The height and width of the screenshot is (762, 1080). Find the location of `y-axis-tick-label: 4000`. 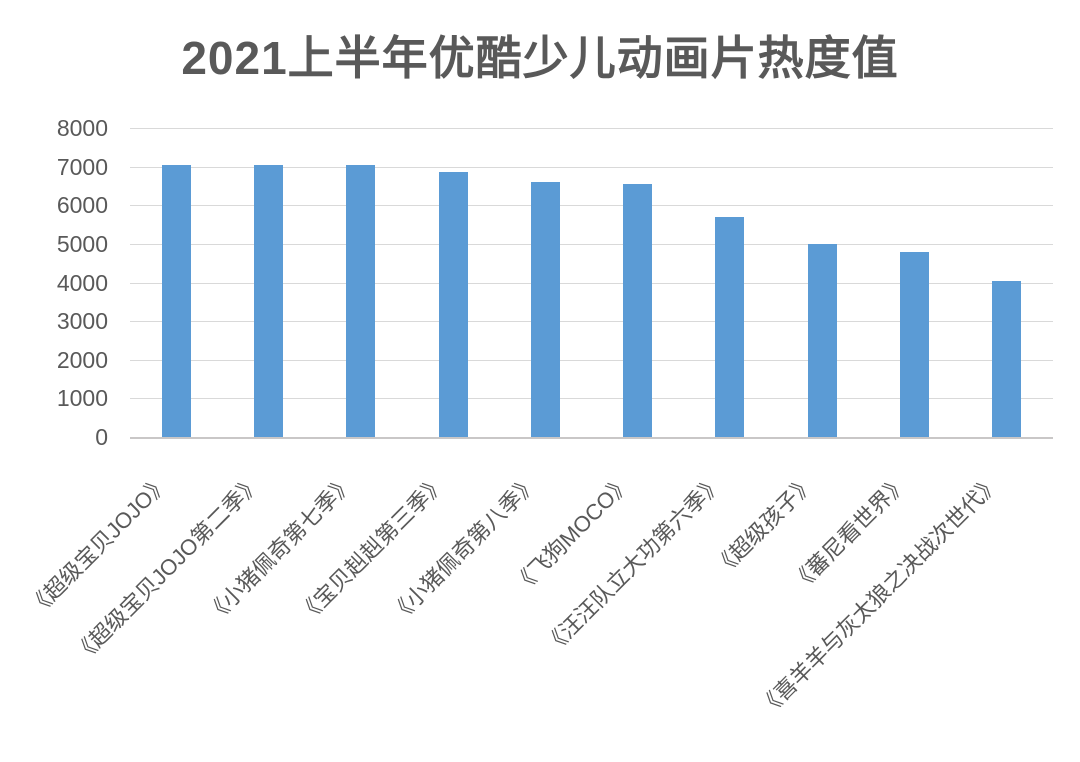

y-axis-tick-label: 4000 is located at coordinates (82, 283).